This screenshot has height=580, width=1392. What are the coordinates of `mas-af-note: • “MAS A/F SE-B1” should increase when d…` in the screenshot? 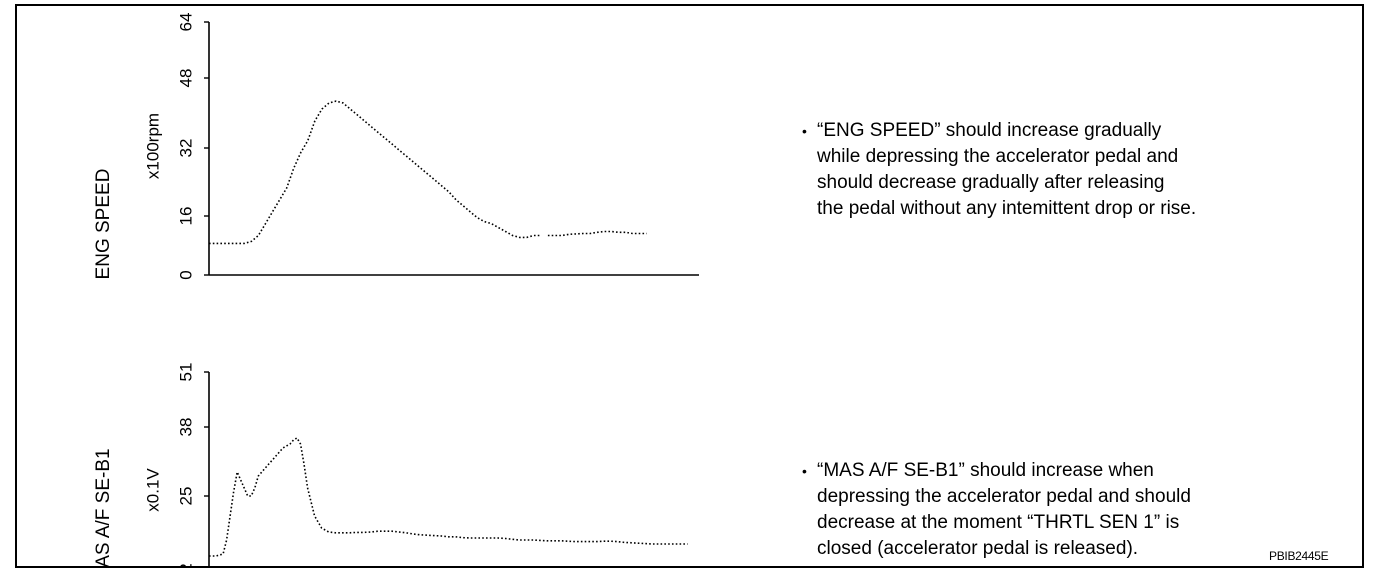 It's located at (996, 510).